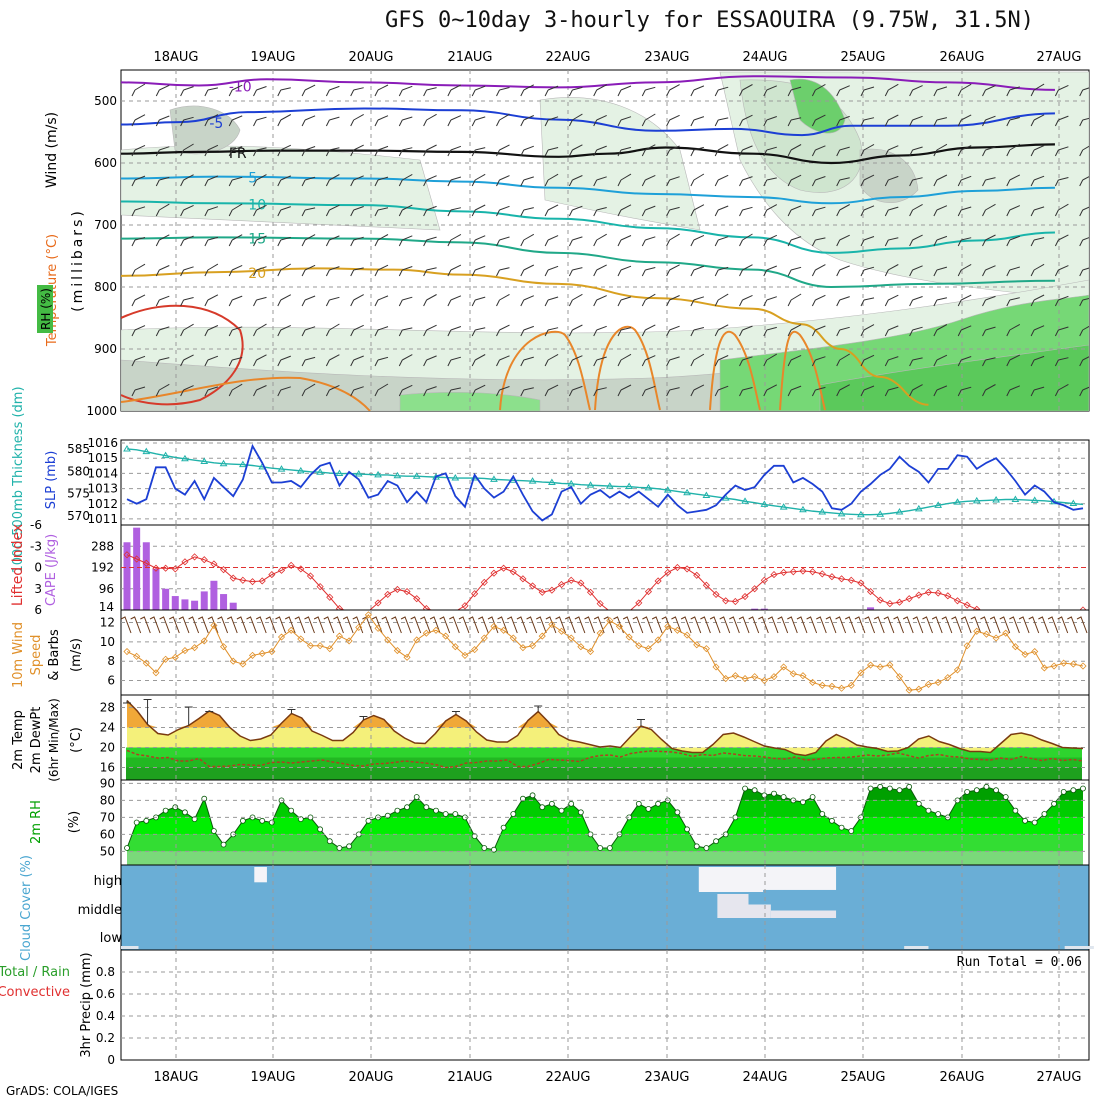  I want to click on tick-label: 0.4, so click(105, 1016).